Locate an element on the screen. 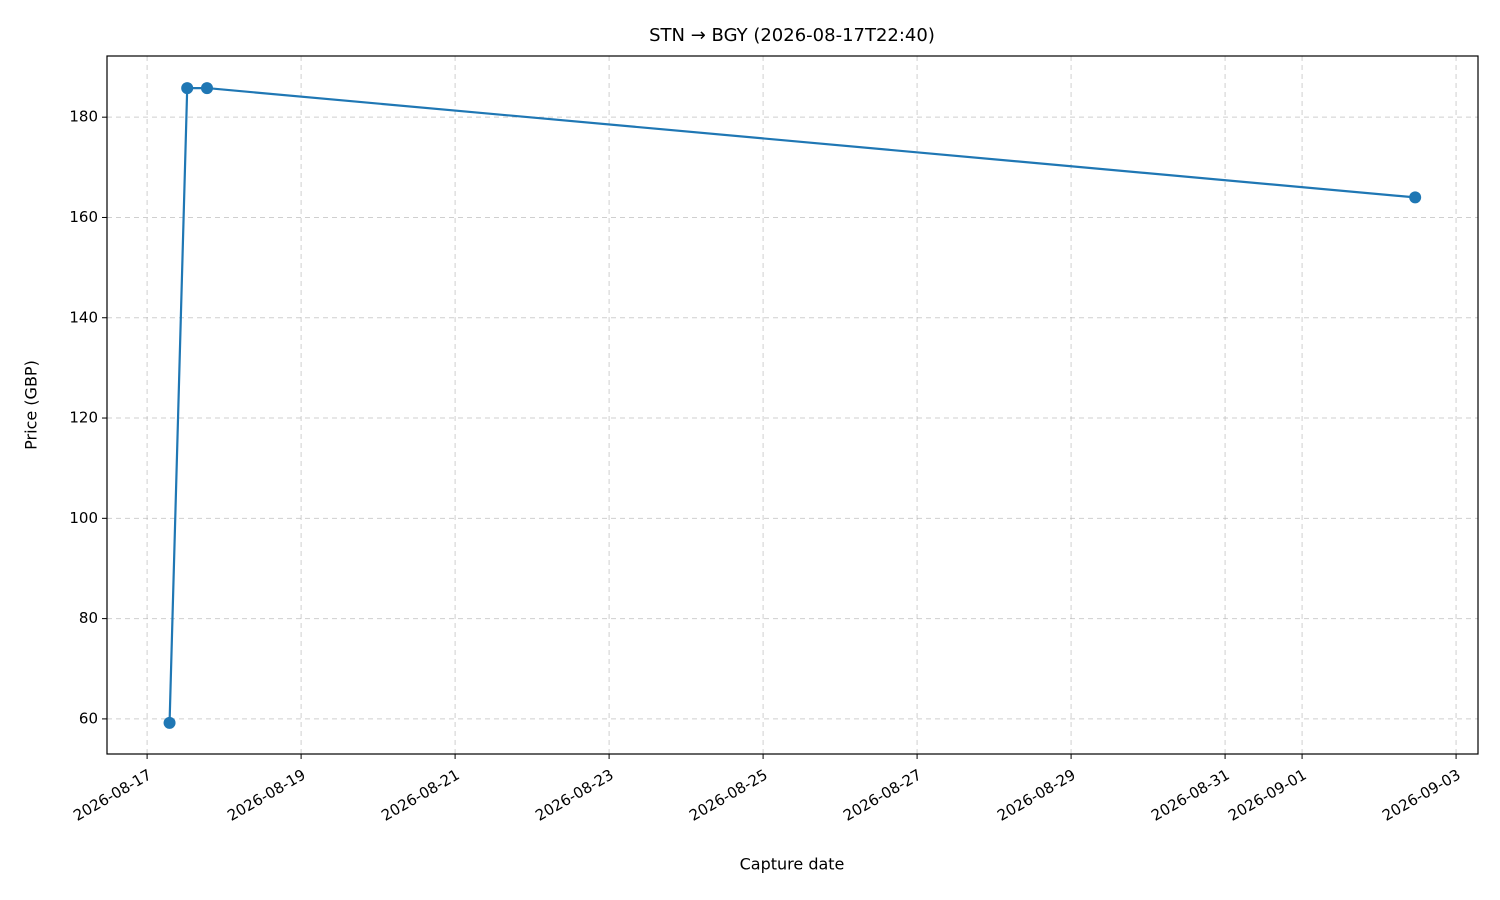  y-tick-label: 180 is located at coordinates (83, 117).